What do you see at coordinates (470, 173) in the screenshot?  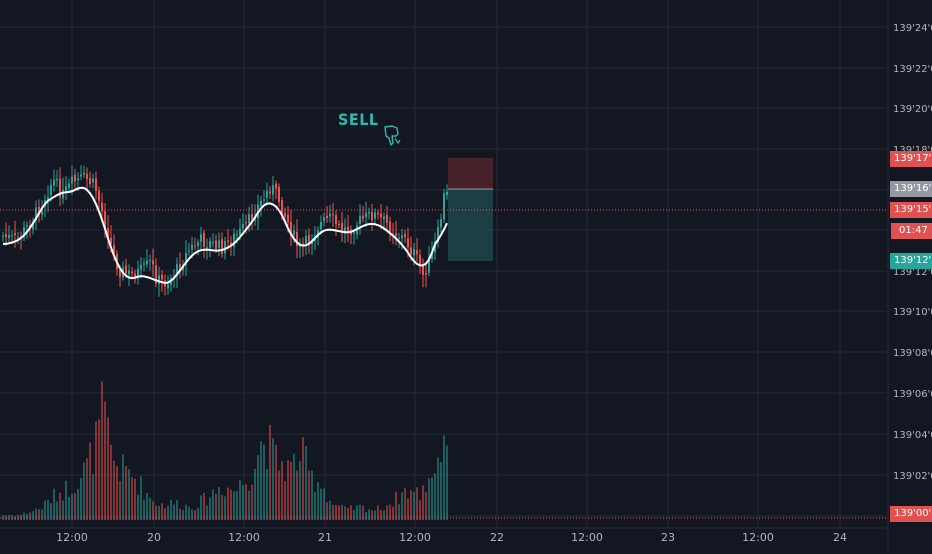 I see `stop-loss-zone` at bounding box center [470, 173].